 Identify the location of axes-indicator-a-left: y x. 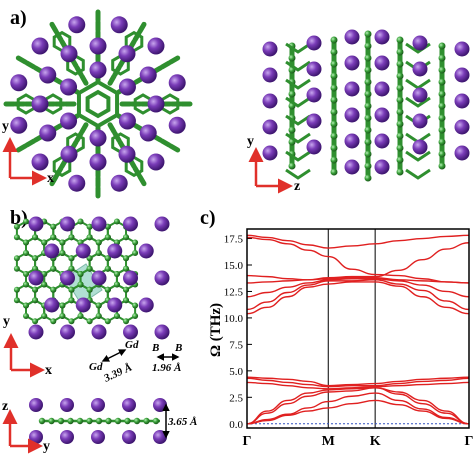
(28, 152).